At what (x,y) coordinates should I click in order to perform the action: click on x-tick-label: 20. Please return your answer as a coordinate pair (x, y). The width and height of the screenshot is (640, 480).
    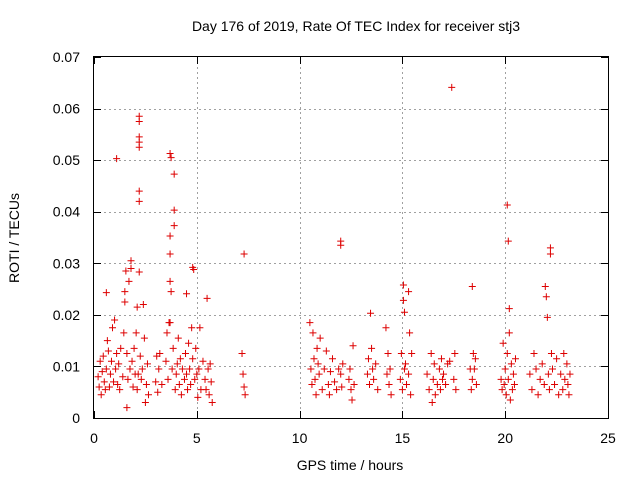
    Looking at the image, I should click on (505, 438).